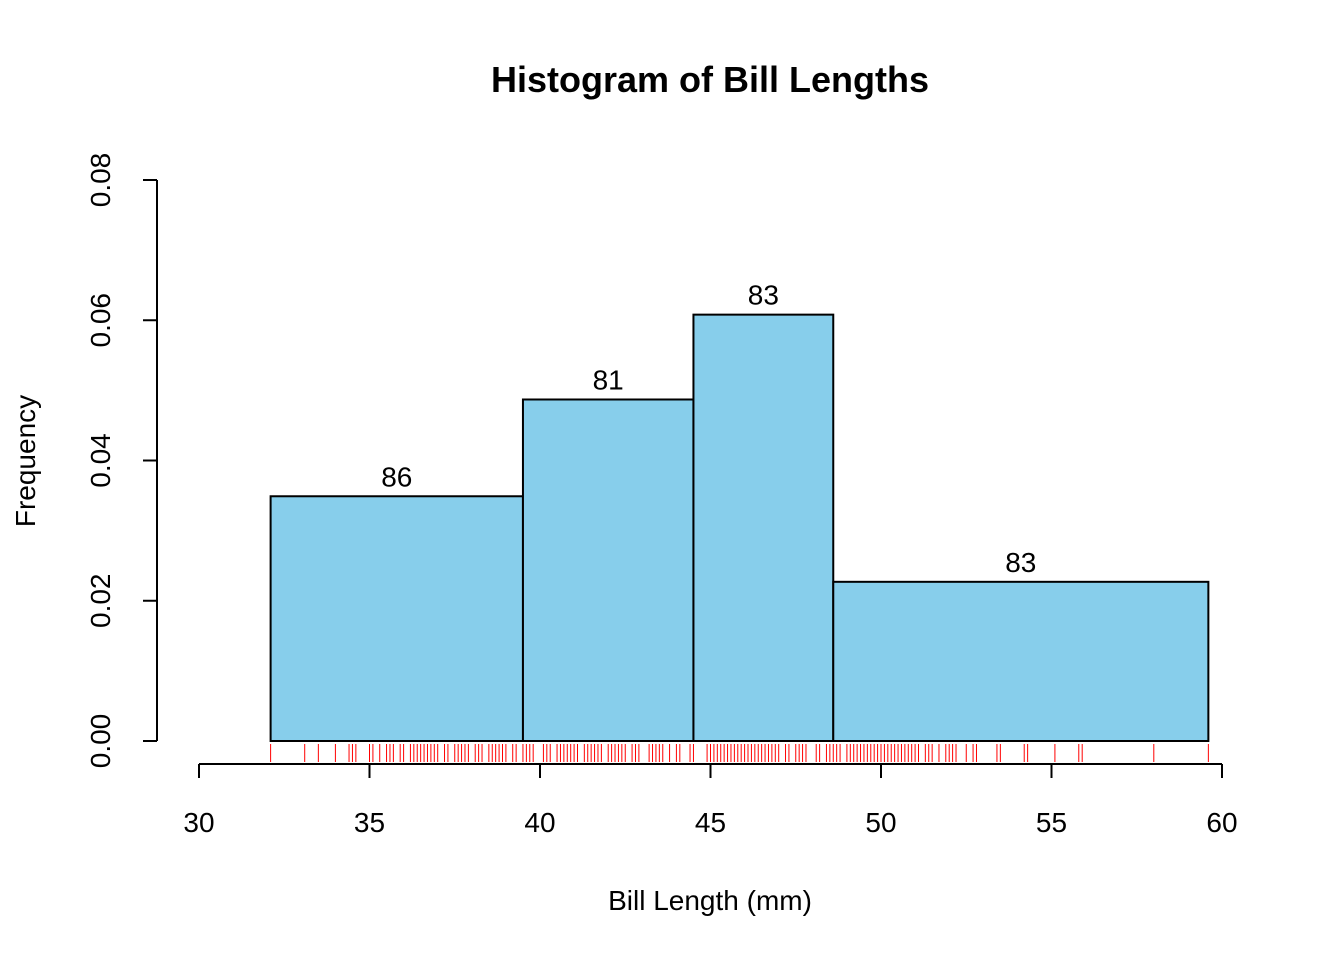 The height and width of the screenshot is (960, 1344). I want to click on x-tick-label: 50, so click(880, 822).